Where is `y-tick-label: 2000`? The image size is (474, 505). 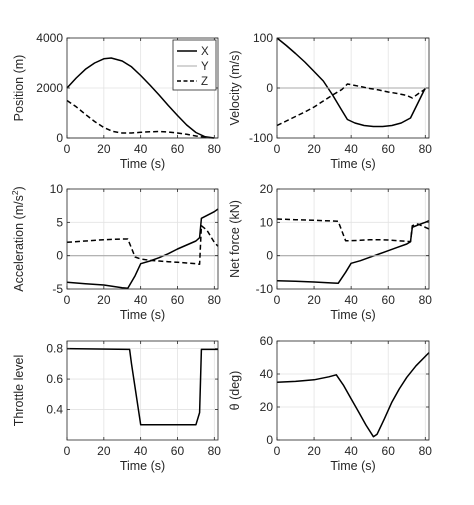 y-tick-label: 2000 is located at coordinates (49, 88).